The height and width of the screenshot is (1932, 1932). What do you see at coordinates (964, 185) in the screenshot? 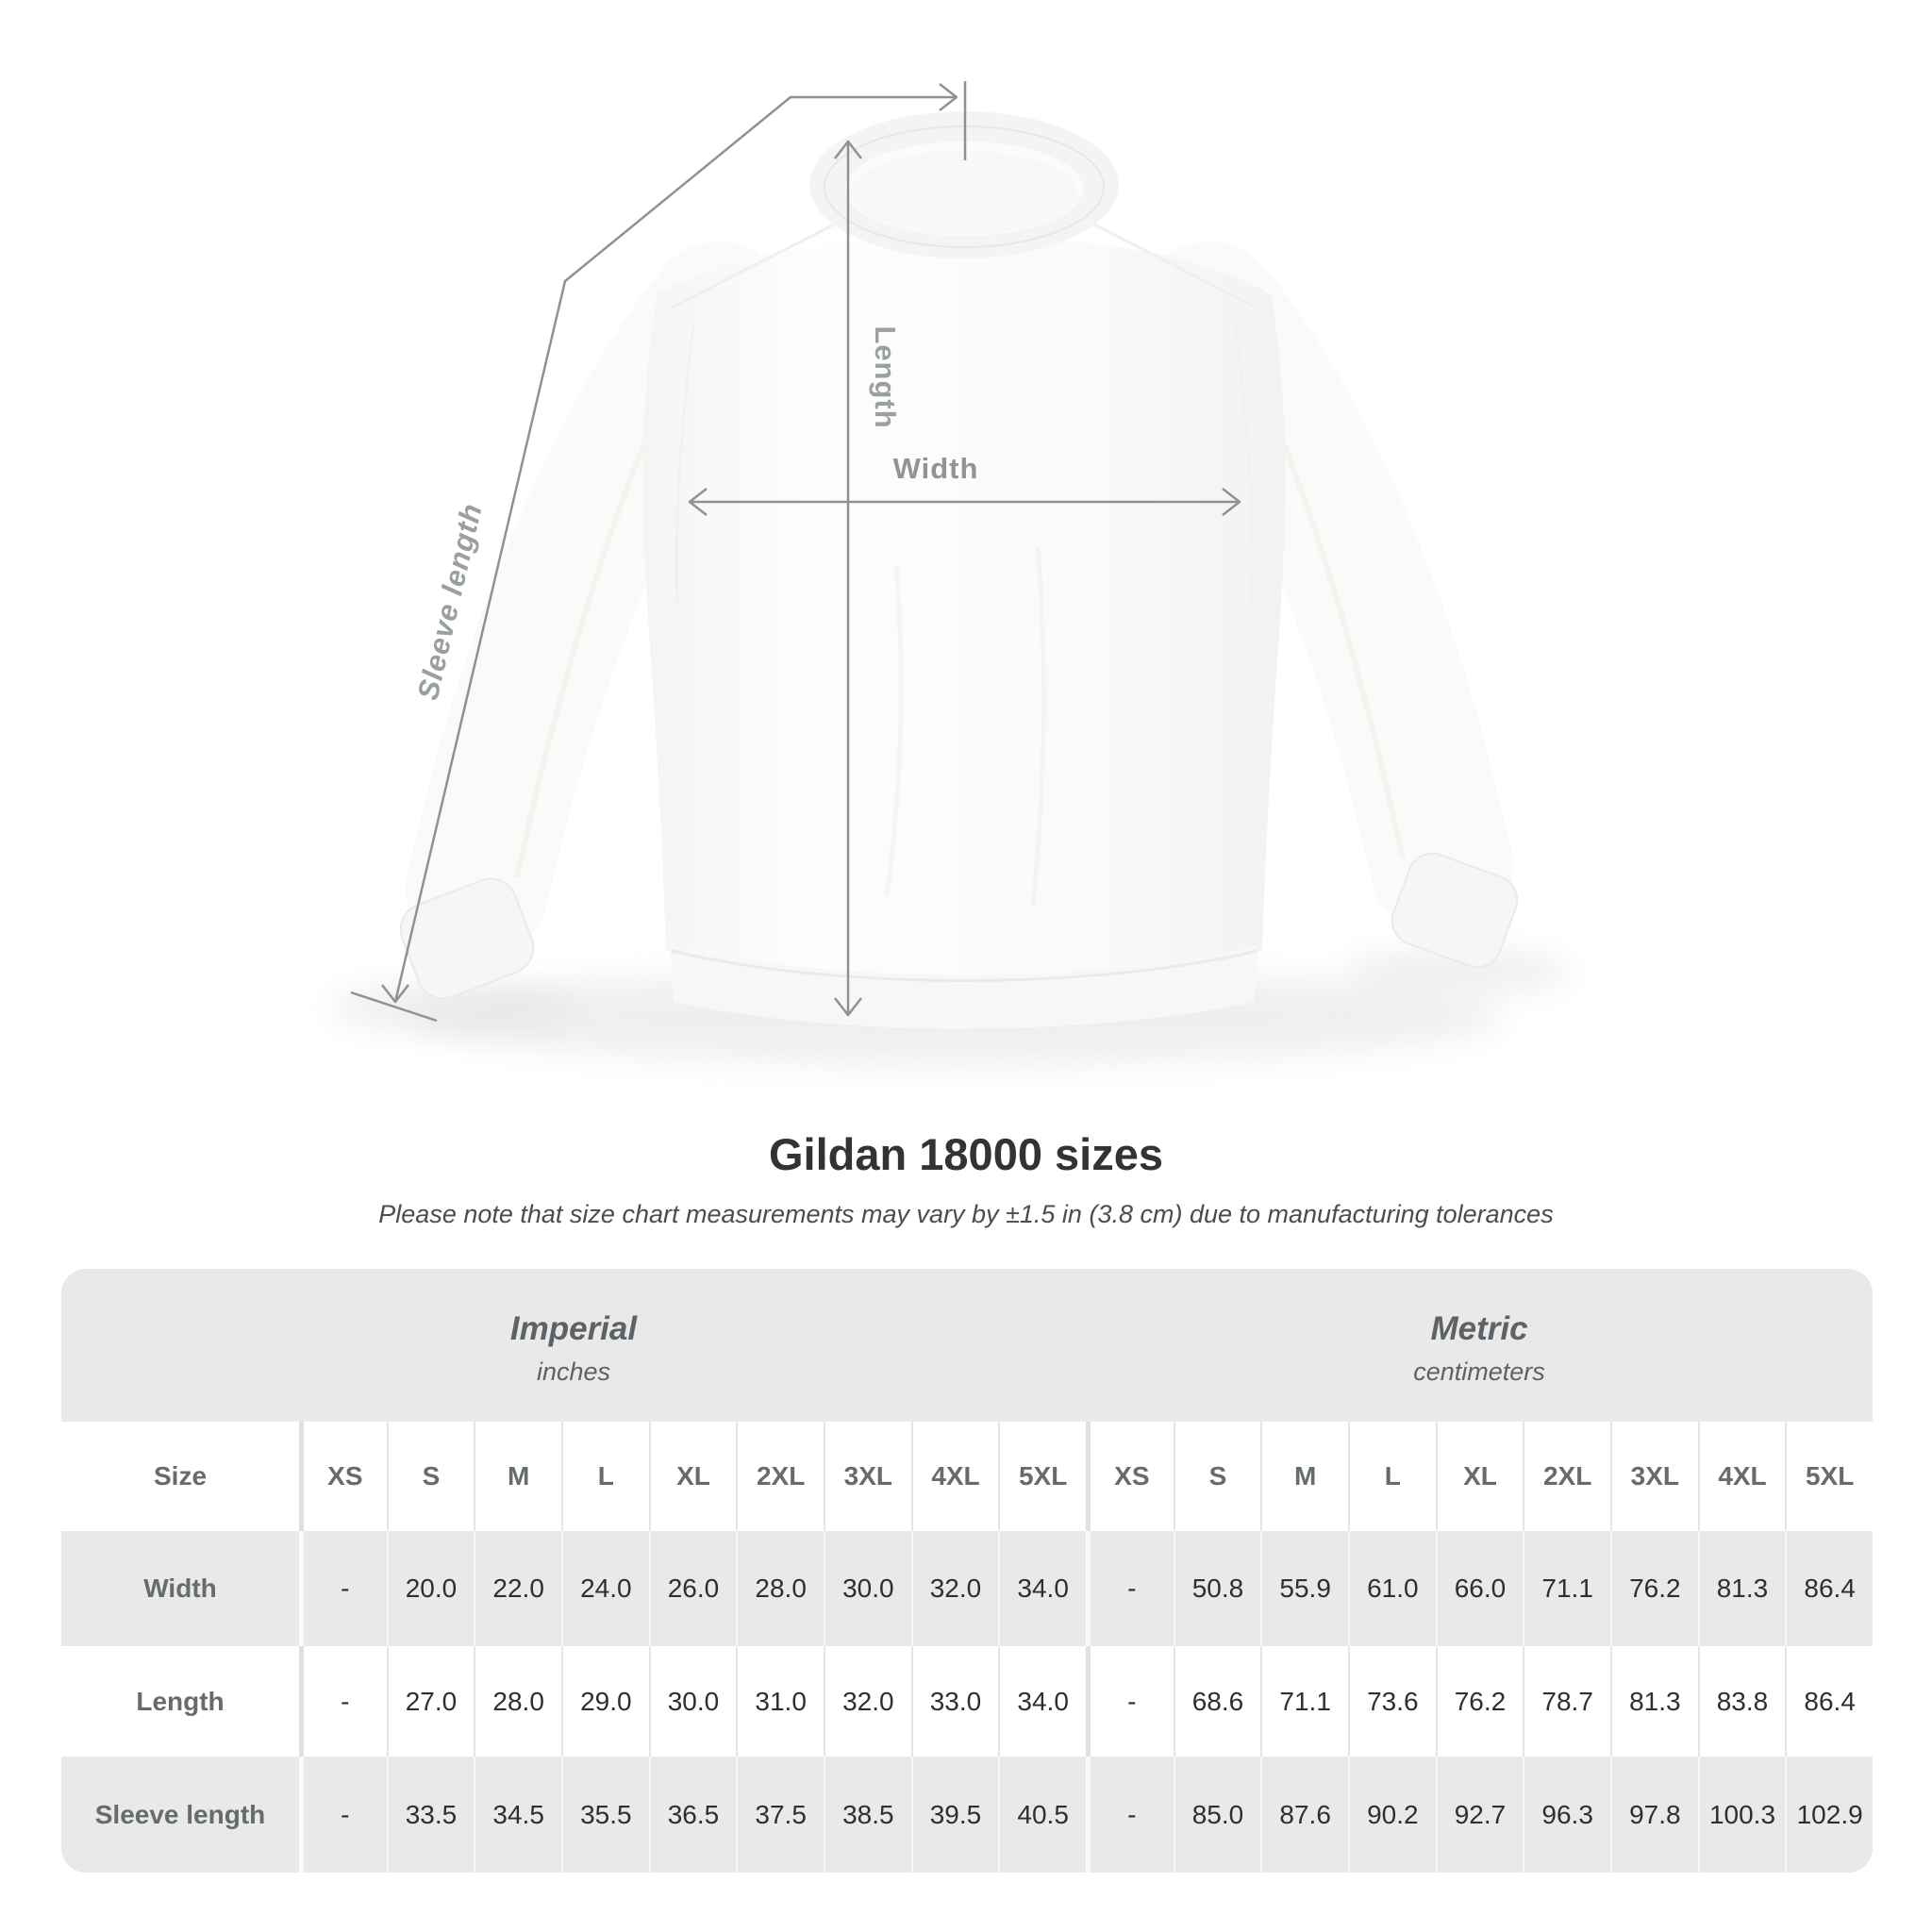
I see `collar` at bounding box center [964, 185].